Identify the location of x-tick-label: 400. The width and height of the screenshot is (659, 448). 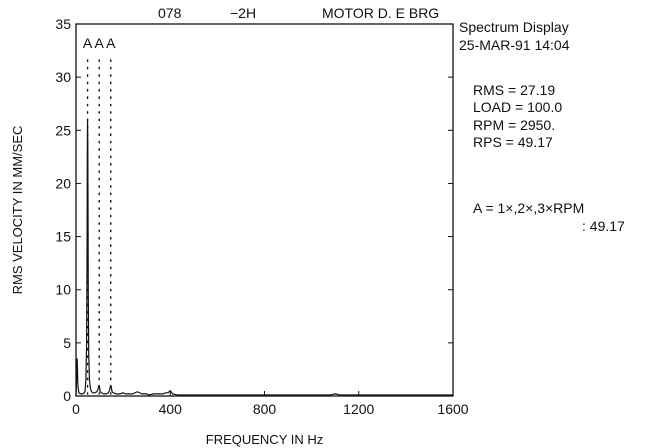
(171, 409).